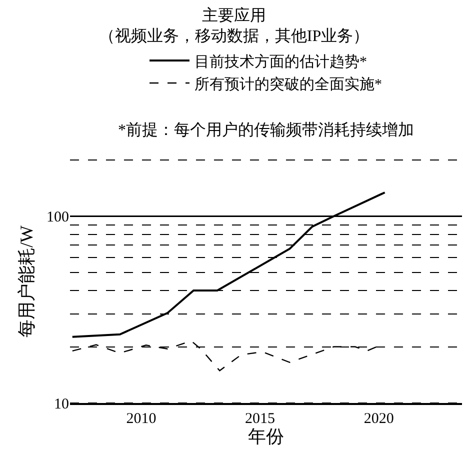  What do you see at coordinates (280, 61) in the screenshot?
I see `legend-label: 目前技术方面的估计趋势*` at bounding box center [280, 61].